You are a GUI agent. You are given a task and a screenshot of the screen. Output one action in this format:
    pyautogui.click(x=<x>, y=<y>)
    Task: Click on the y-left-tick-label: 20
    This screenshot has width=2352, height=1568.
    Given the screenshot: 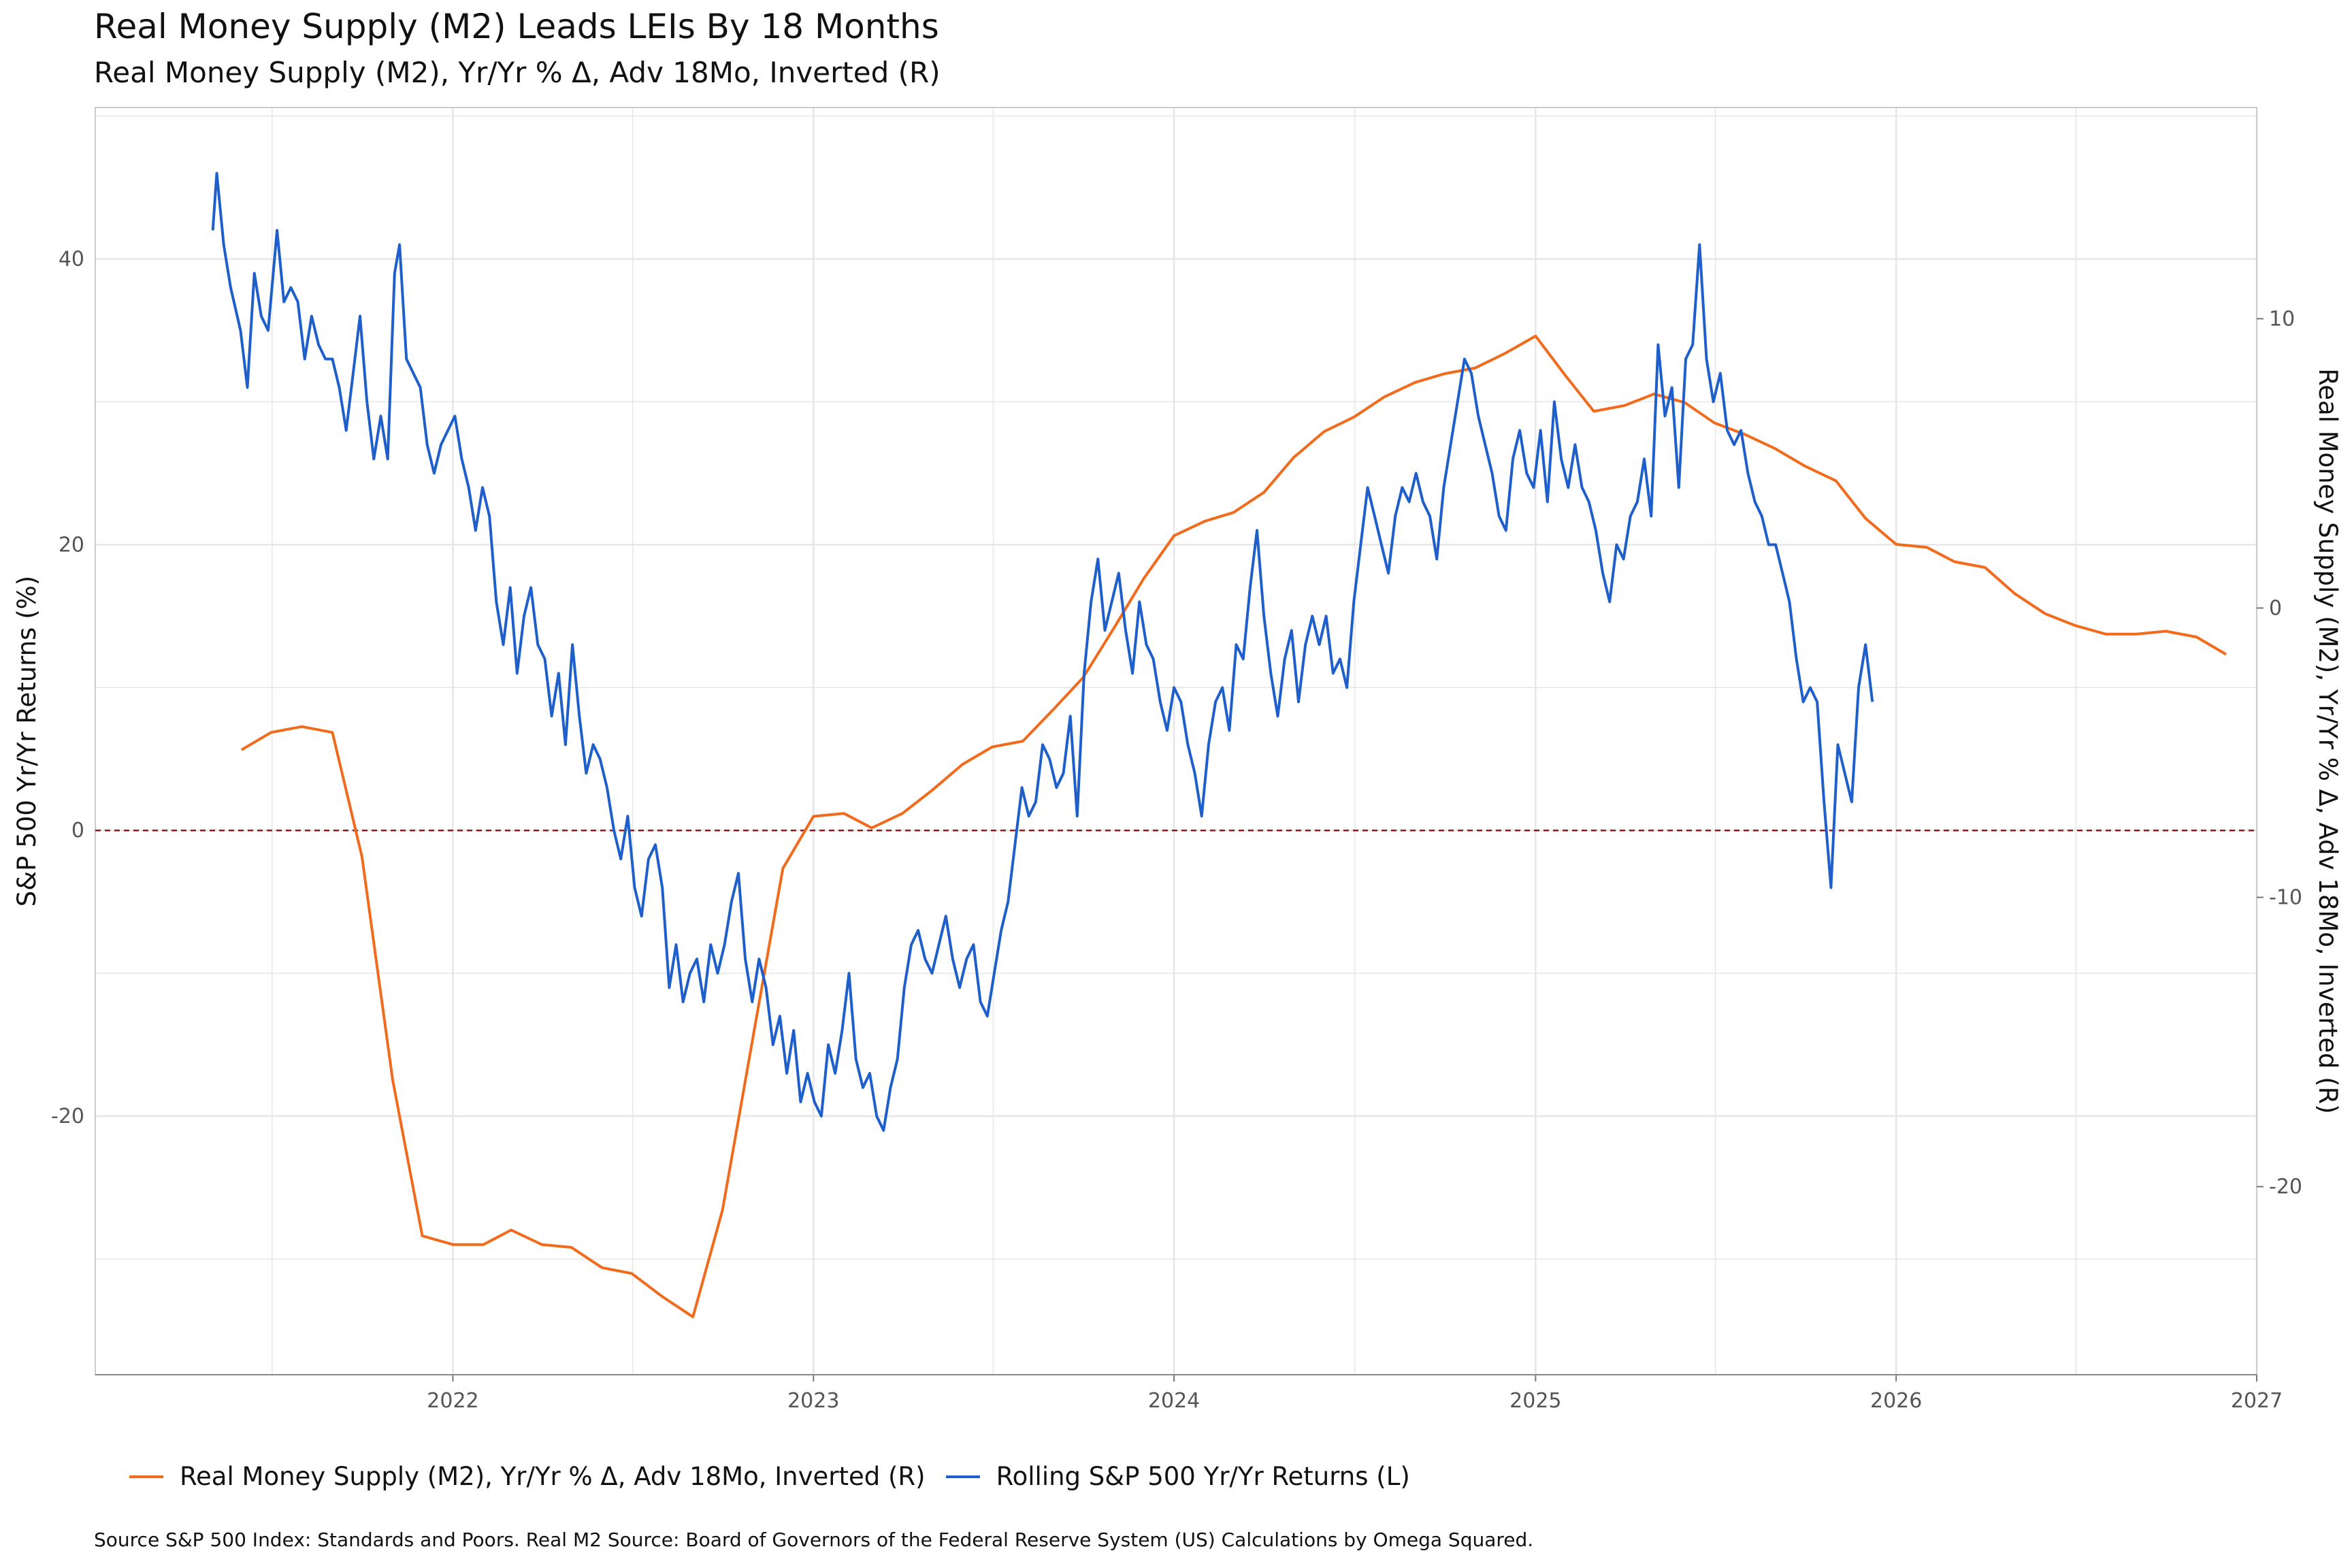 What is the action you would take?
    pyautogui.click(x=71, y=545)
    